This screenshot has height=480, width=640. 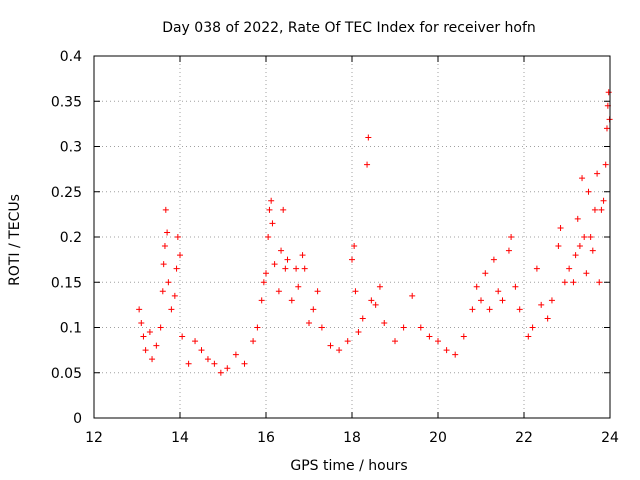 What do you see at coordinates (610, 438) in the screenshot?
I see `x-tick-label: 24` at bounding box center [610, 438].